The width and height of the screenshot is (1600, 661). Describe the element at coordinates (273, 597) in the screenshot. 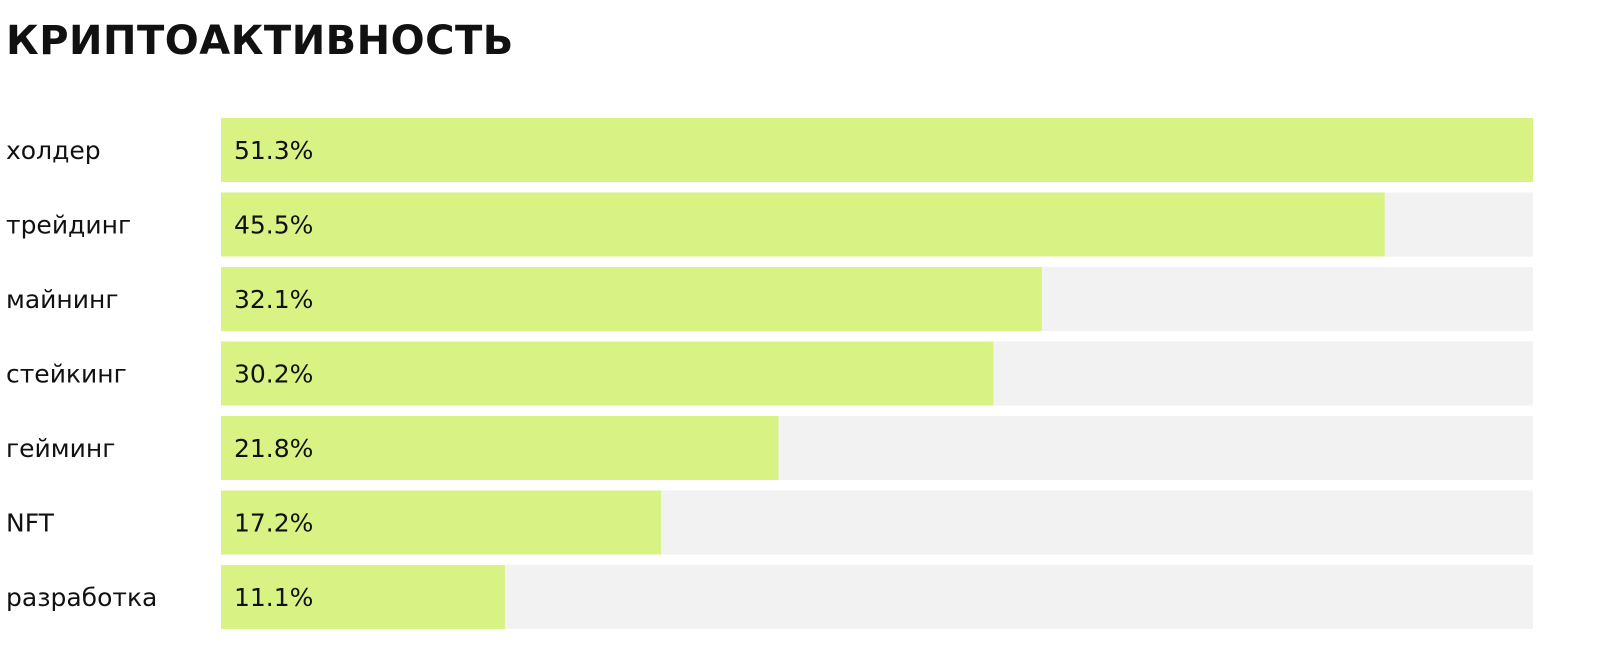

I see `value-label: 11.1%` at that location.